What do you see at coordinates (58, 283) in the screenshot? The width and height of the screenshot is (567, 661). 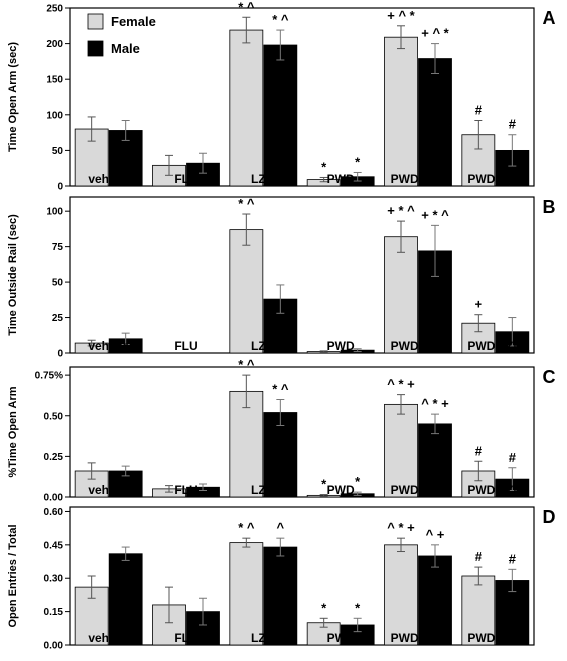 I see `y-tick-label: 50` at bounding box center [58, 283].